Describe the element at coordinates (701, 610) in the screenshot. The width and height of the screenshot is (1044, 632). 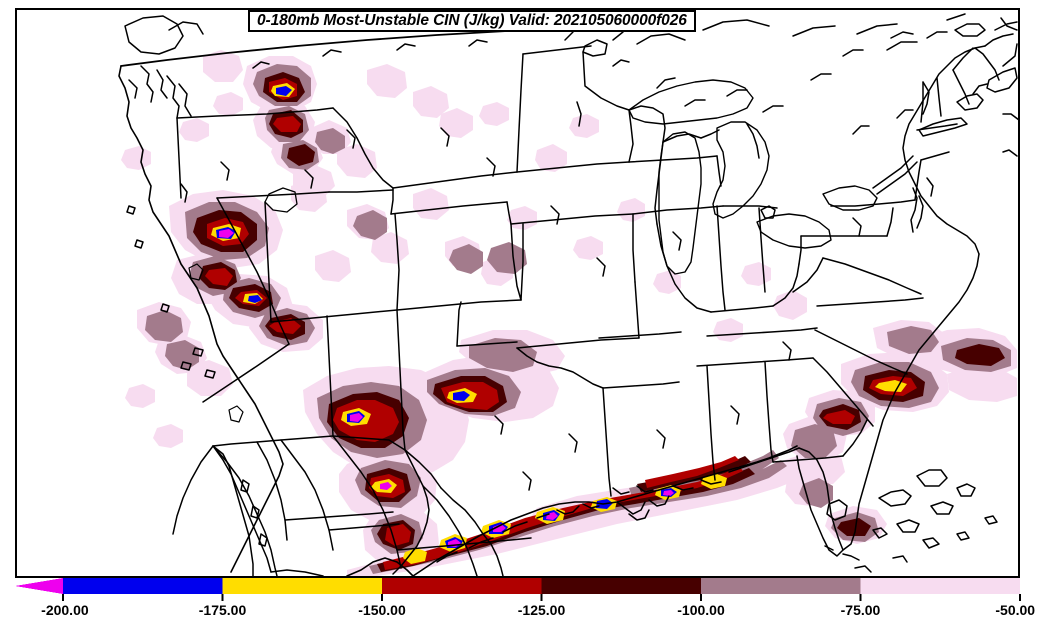
I see `colorbar-tick-label: -100.00` at that location.